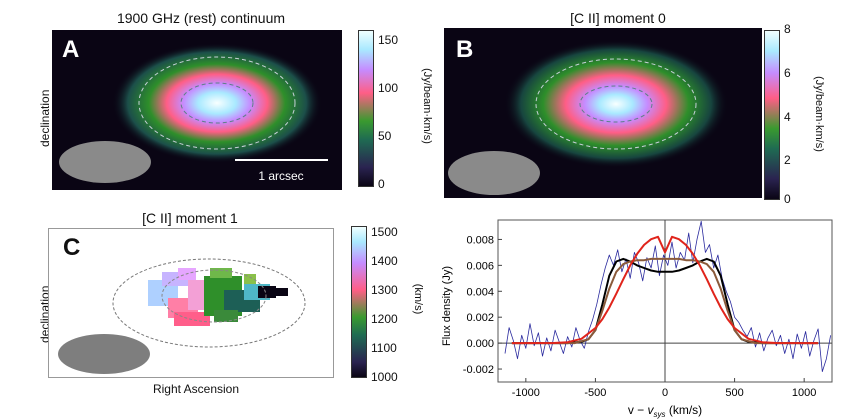 Image resolution: width=860 pixels, height=420 pixels. Describe the element at coordinates (104, 354) in the screenshot. I see `panel-c-beam` at that location.